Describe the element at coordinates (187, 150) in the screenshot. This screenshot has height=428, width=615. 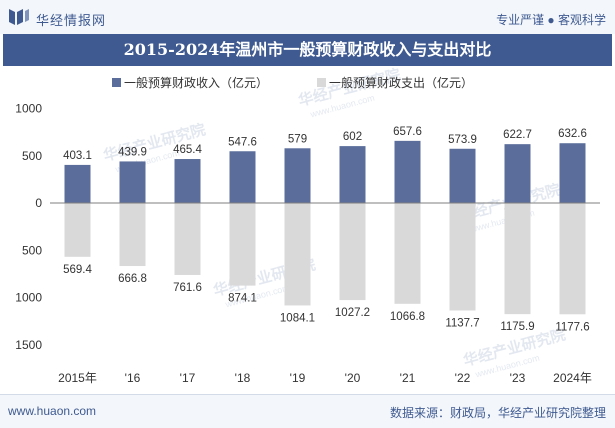
I see `income-value-label: 465.4` at that location.